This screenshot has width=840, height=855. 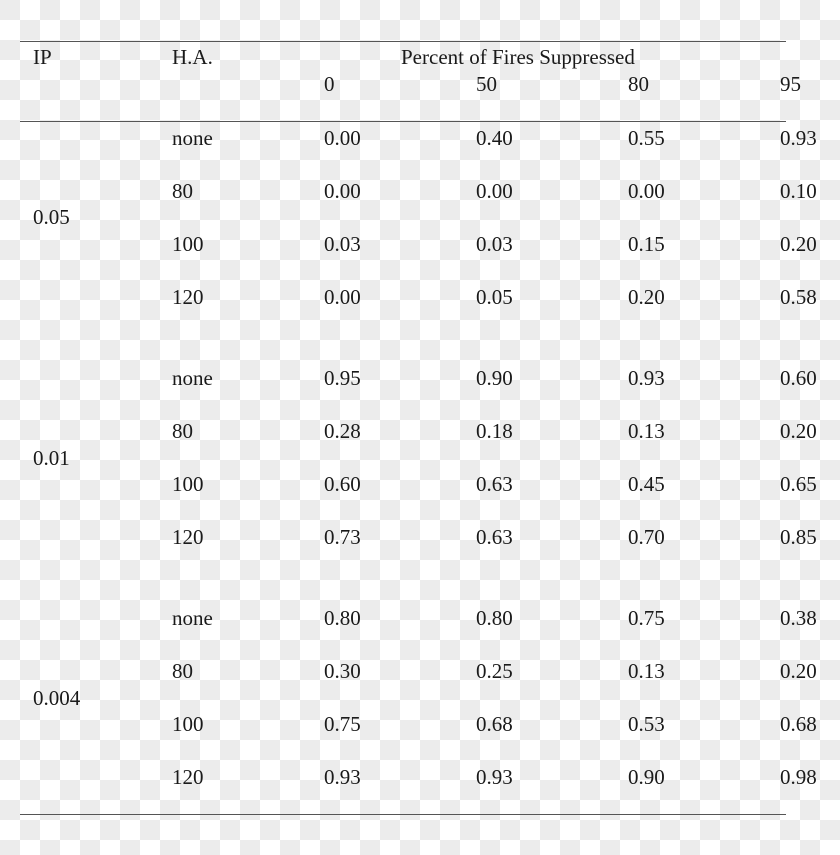 What do you see at coordinates (192, 57) in the screenshot?
I see `header-ha: H.A.` at bounding box center [192, 57].